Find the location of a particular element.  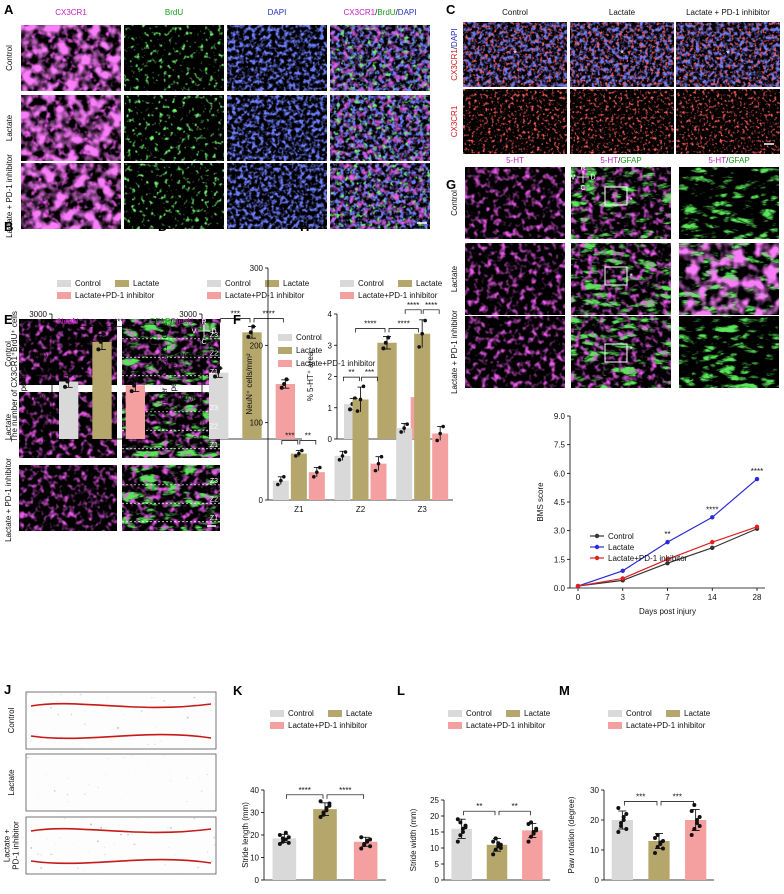

panel-letter: H is located at coordinates (304, 226).